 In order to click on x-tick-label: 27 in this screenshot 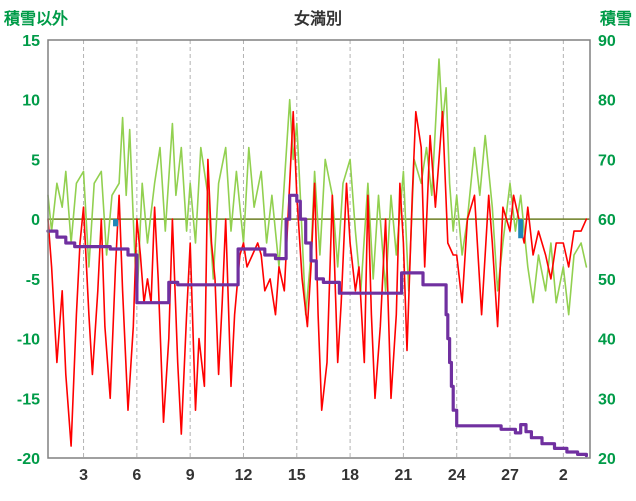, I will do `click(510, 475)`.